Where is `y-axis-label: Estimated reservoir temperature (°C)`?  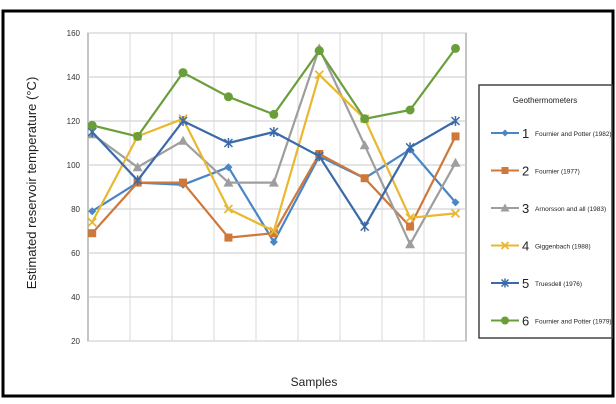 y-axis-label: Estimated reservoir temperature (°C) is located at coordinates (31, 183).